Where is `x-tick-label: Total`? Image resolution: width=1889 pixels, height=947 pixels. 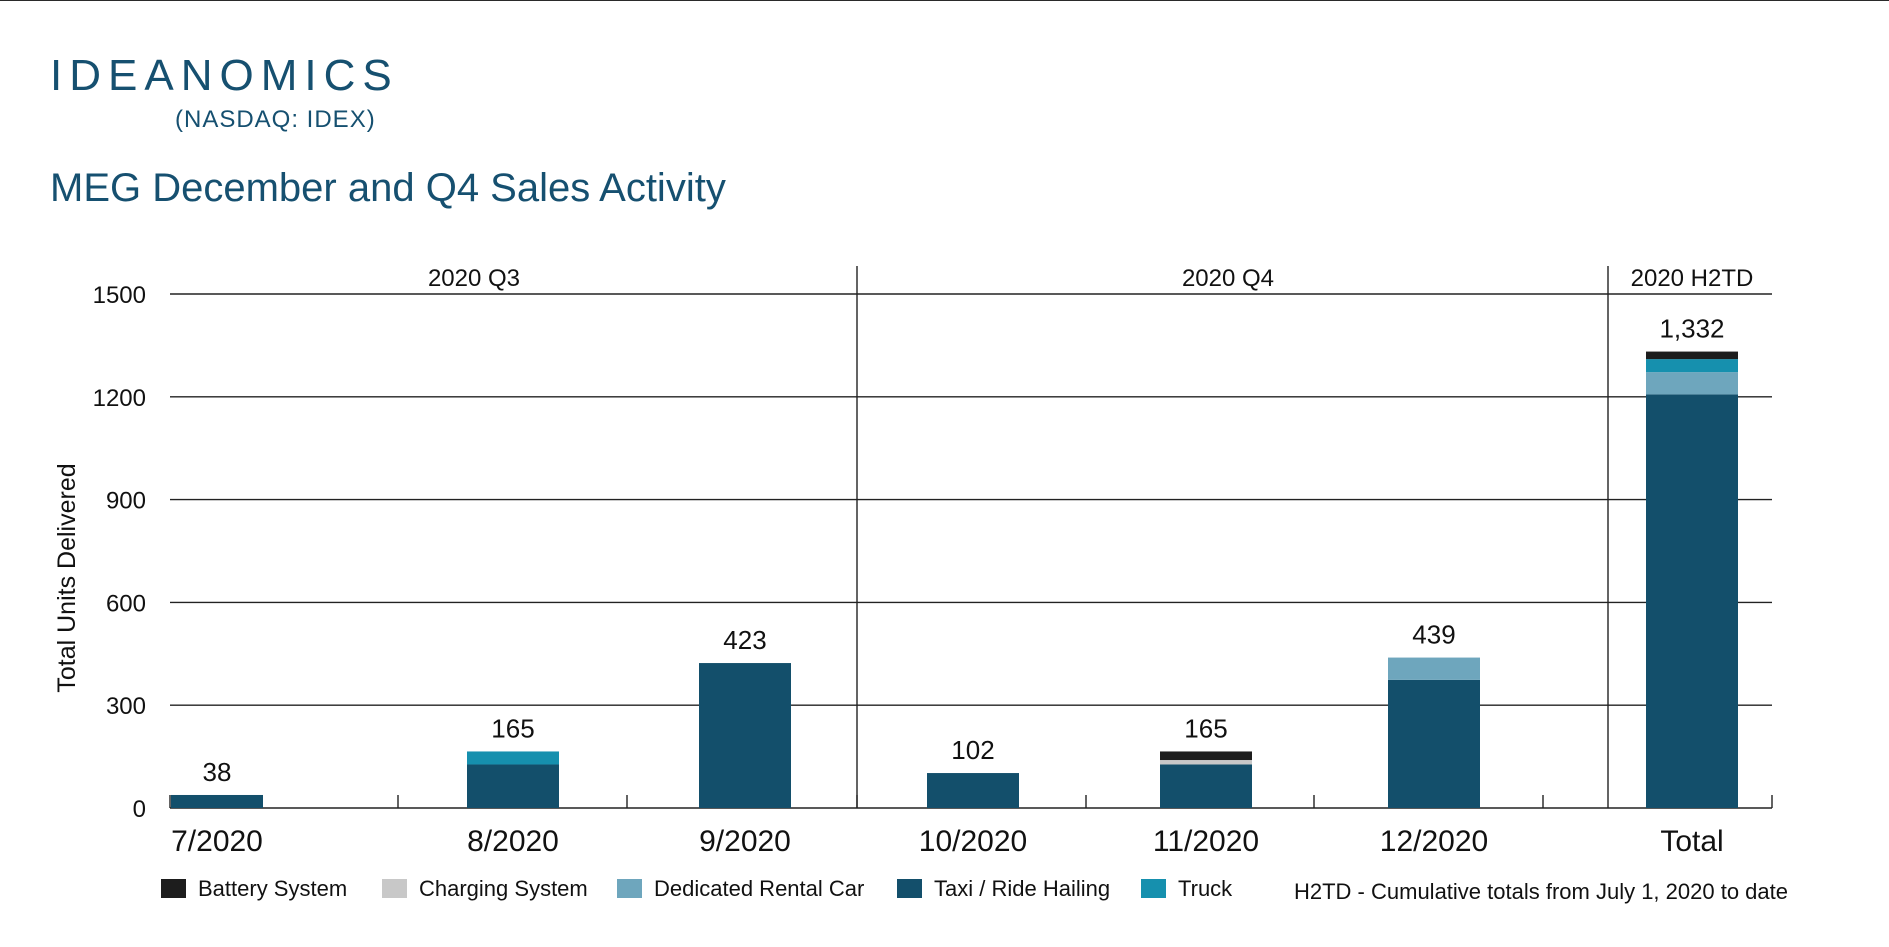
x-tick-label: Total is located at coordinates (1691, 841).